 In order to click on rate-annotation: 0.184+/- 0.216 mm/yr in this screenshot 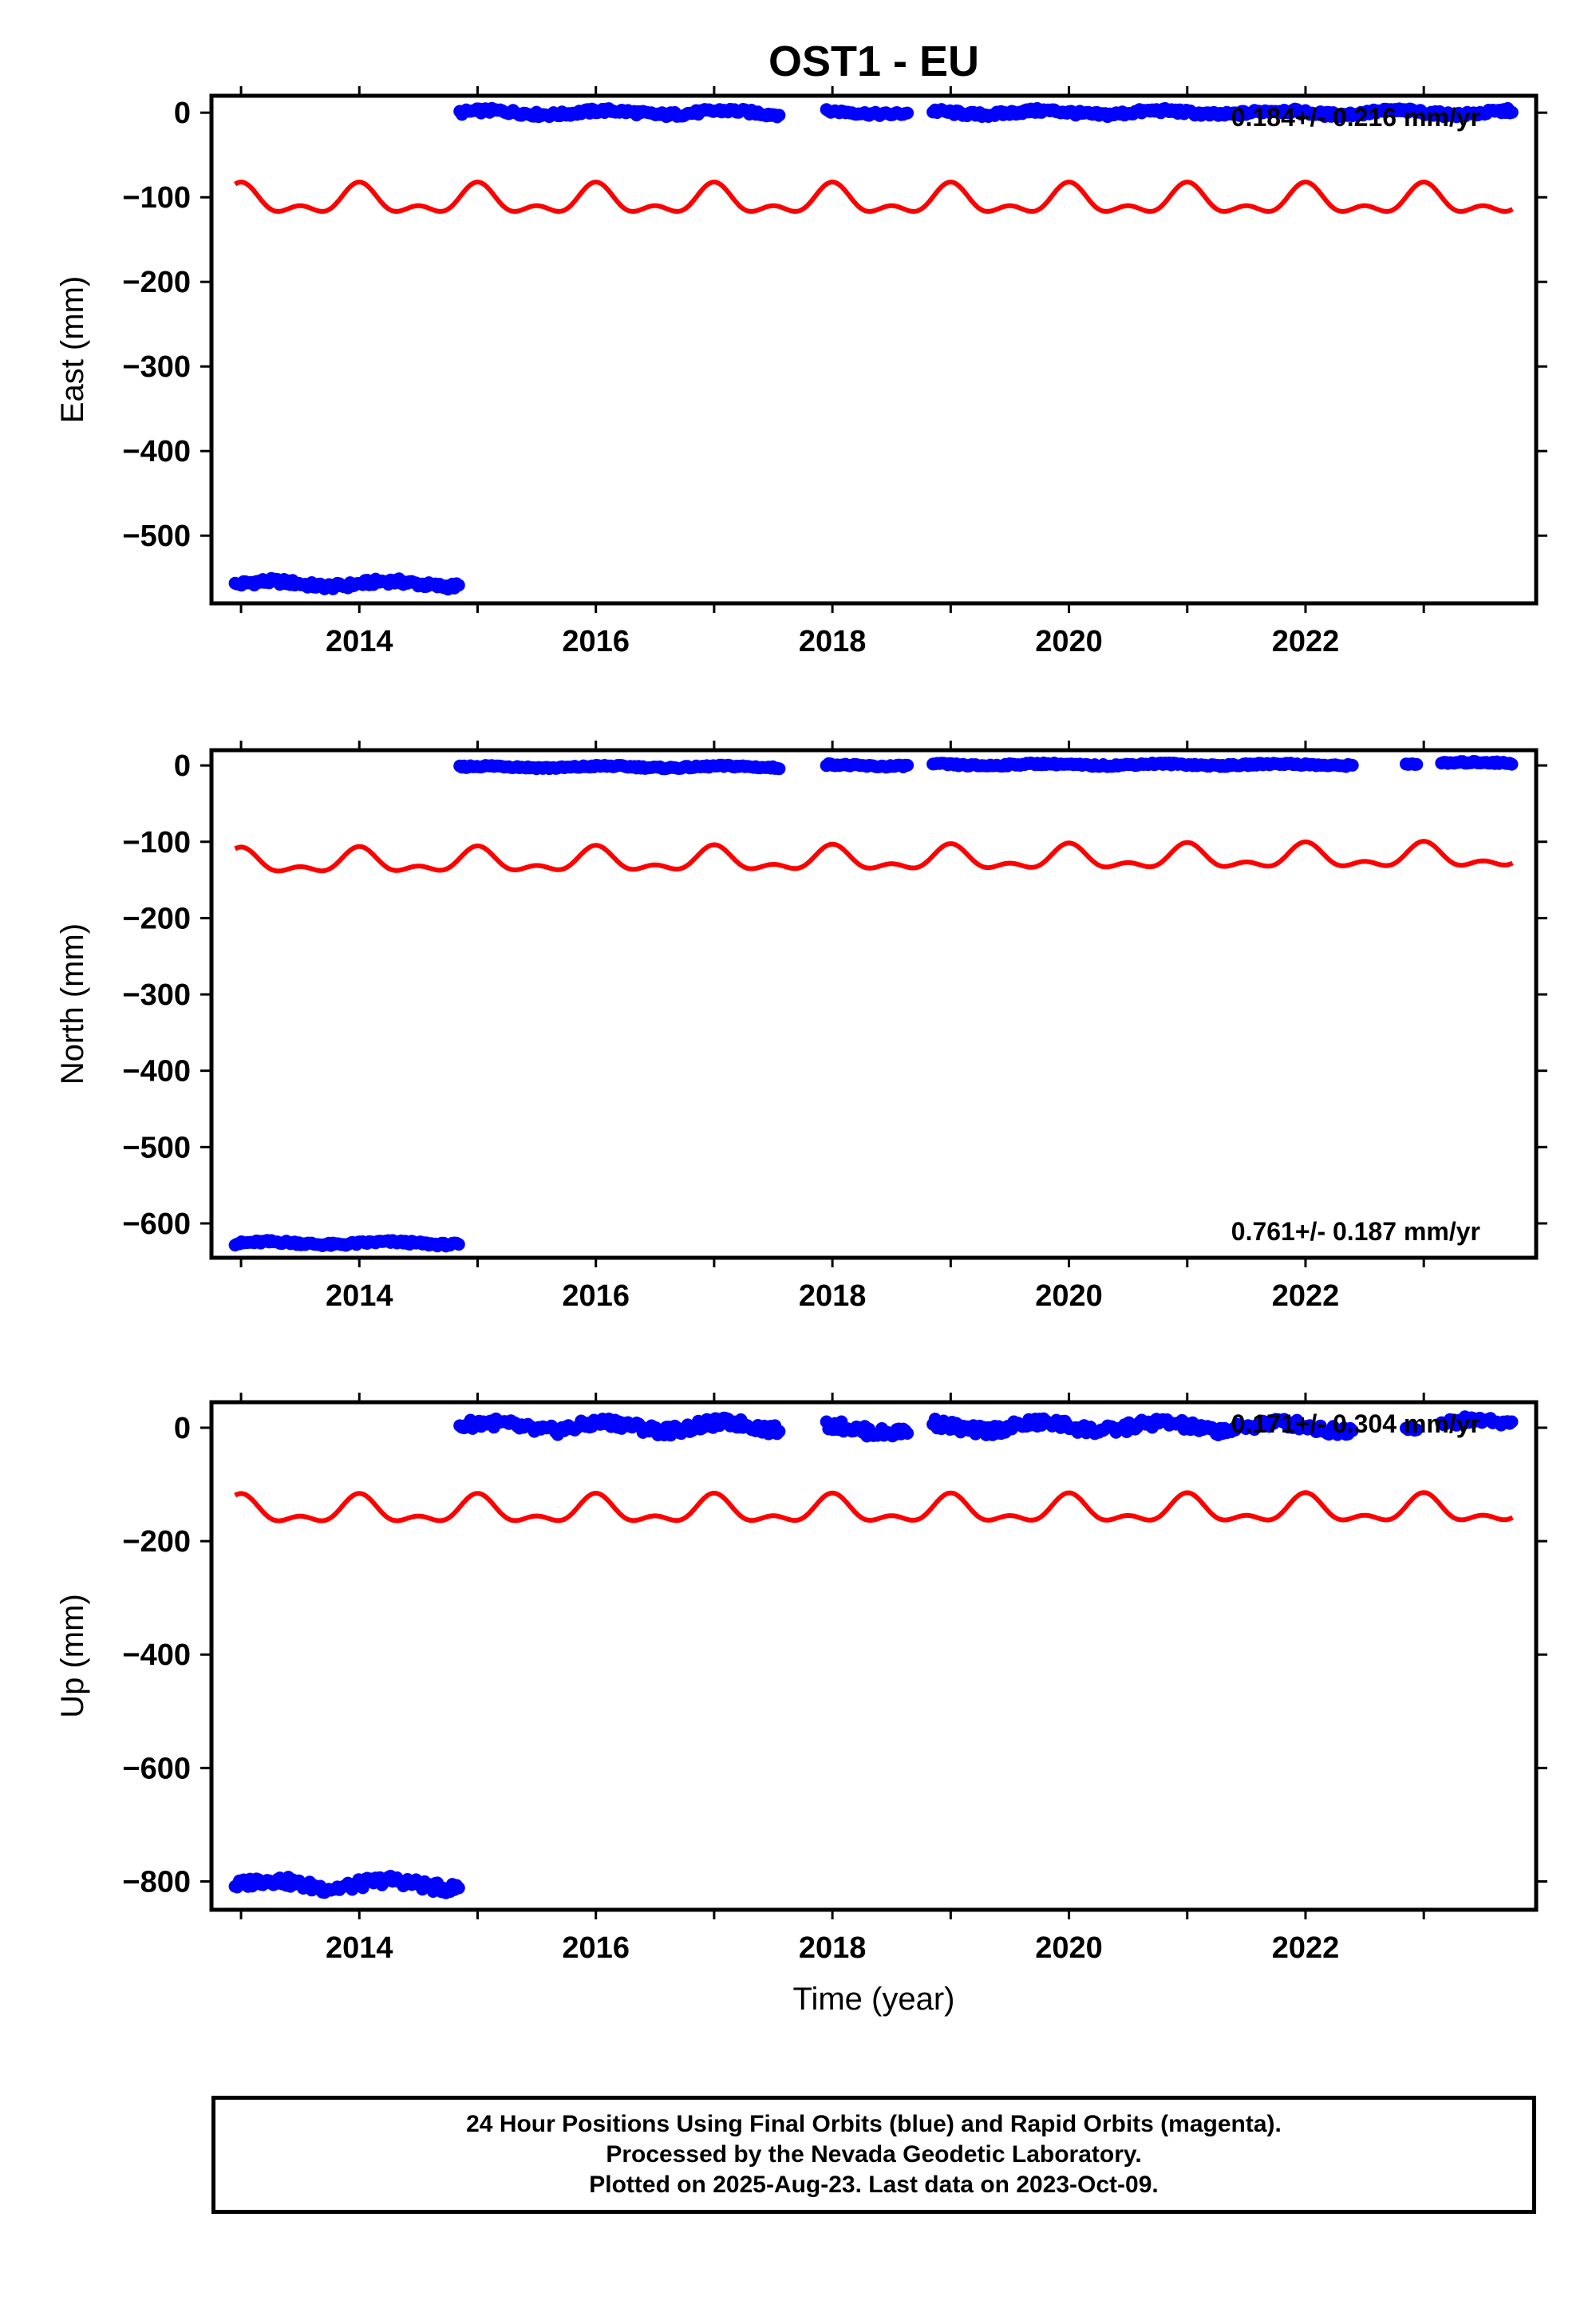, I will do `click(1355, 117)`.